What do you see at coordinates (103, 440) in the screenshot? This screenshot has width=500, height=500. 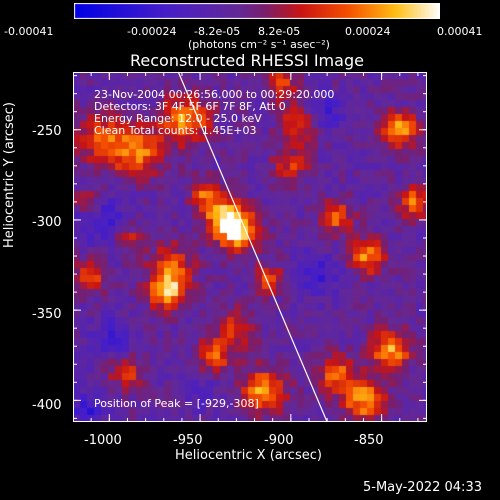 I see `x-tick-label: -1000` at bounding box center [103, 440].